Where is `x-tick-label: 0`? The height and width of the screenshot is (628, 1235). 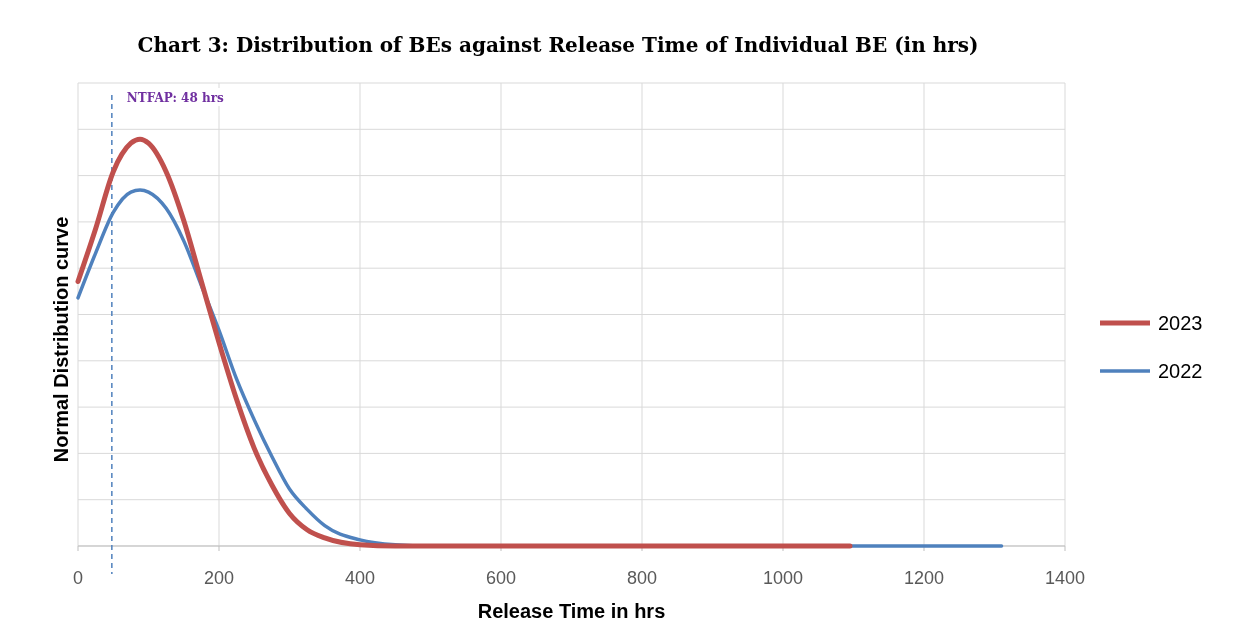 x-tick-label: 0 is located at coordinates (78, 578).